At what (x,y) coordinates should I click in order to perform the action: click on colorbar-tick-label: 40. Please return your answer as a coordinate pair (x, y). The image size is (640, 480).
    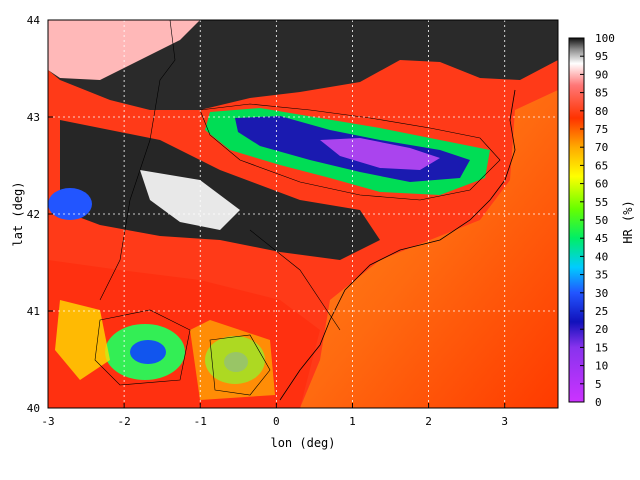
    Looking at the image, I should click on (601, 256).